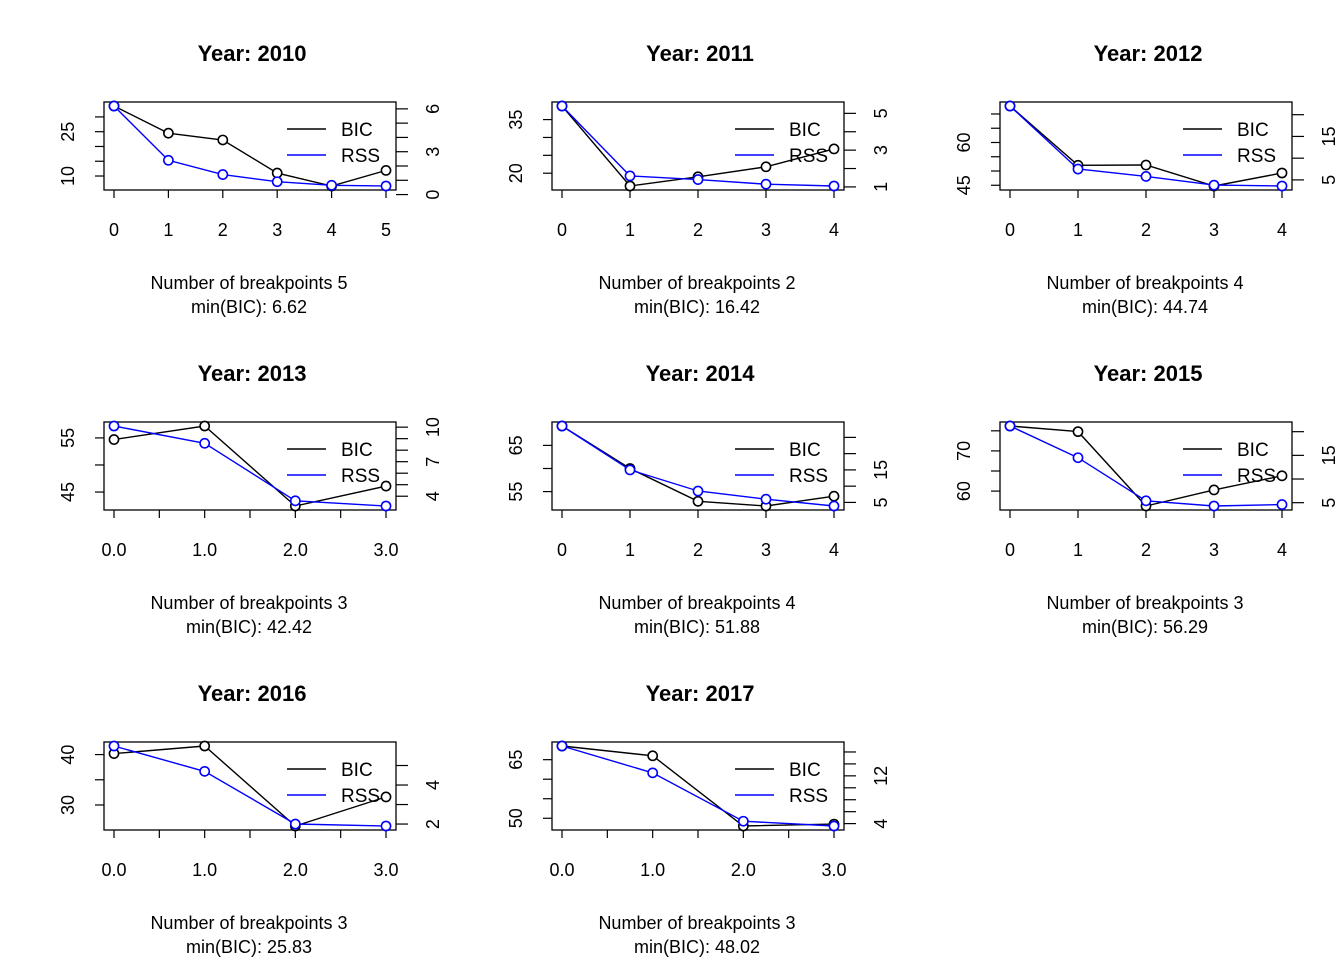 This screenshot has width=1344, height=960. What do you see at coordinates (696, 603) in the screenshot?
I see `breakpoints-label: Number of breakpoints 4` at bounding box center [696, 603].